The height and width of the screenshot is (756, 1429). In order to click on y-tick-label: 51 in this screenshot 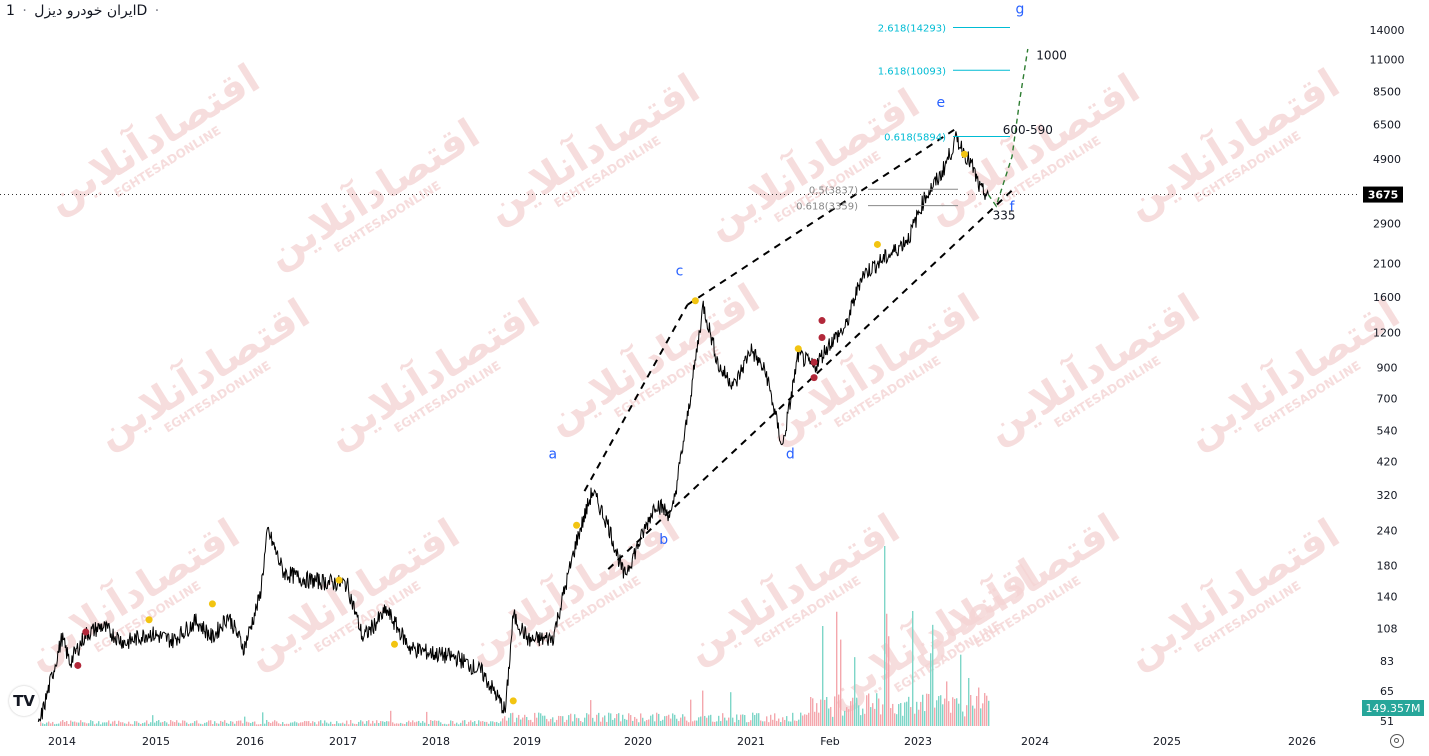, I will do `click(1387, 721)`.